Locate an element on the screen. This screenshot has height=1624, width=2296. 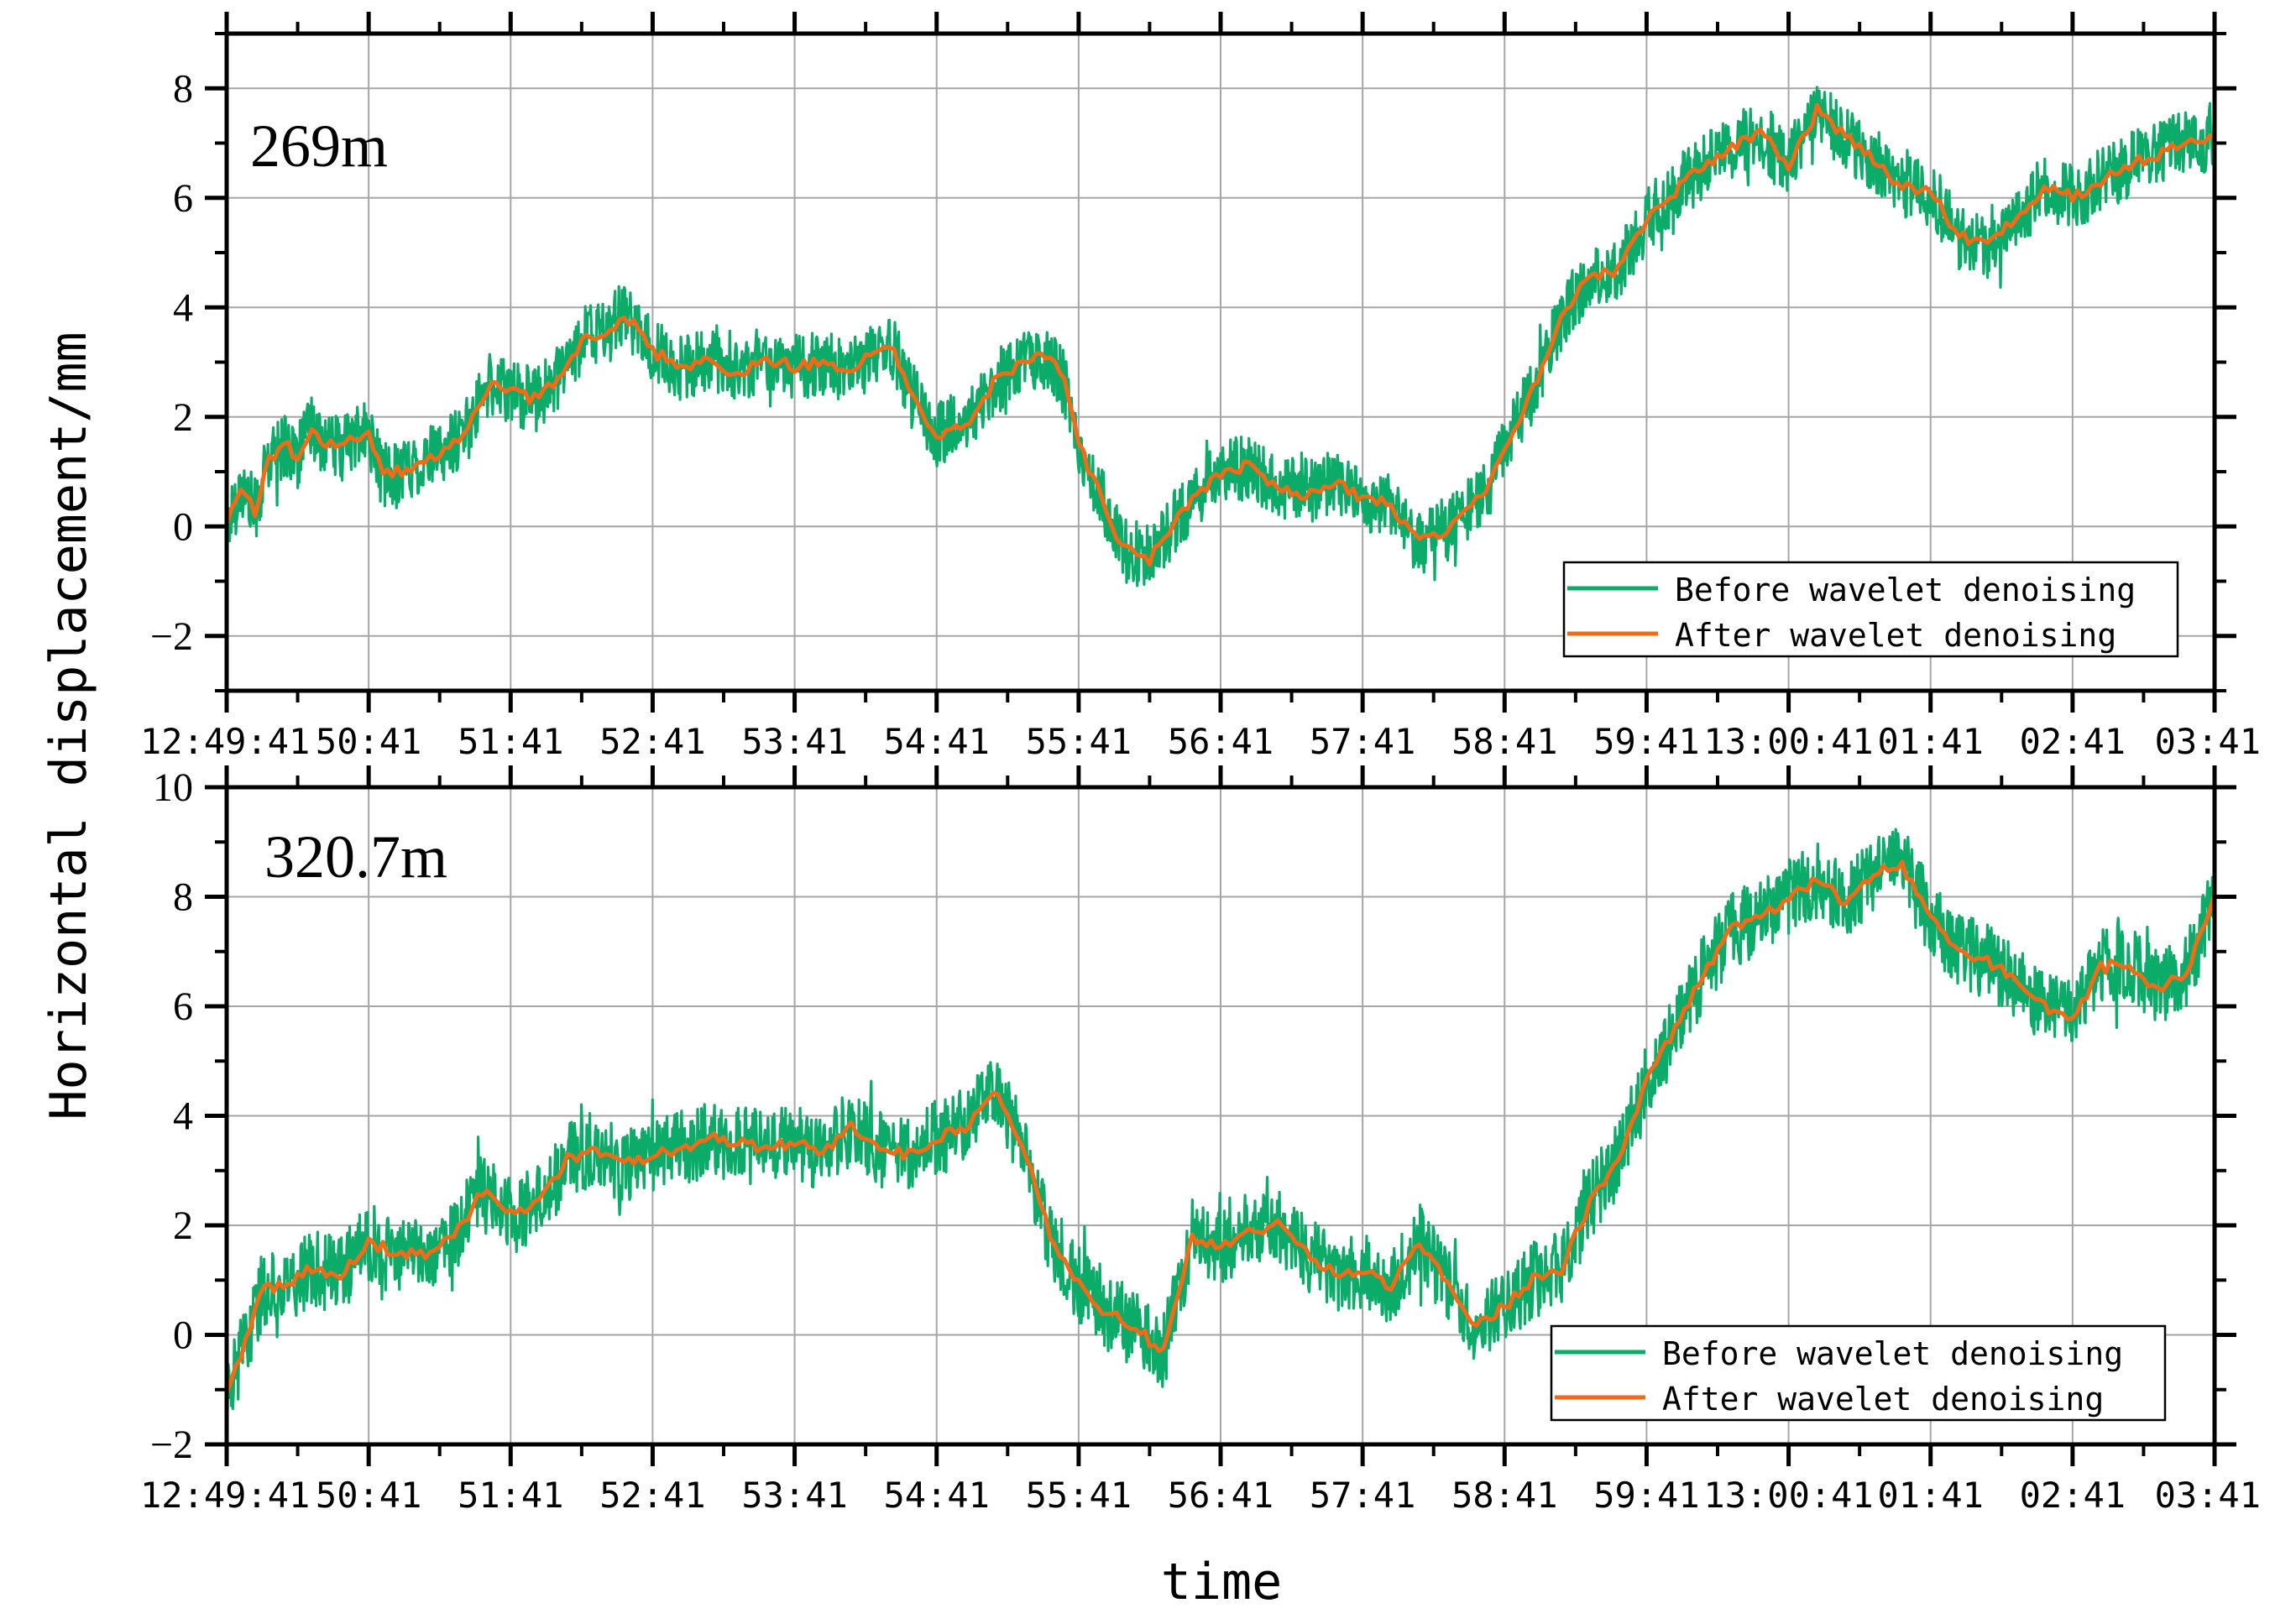
panel-title: 320.7m is located at coordinates (355, 857).